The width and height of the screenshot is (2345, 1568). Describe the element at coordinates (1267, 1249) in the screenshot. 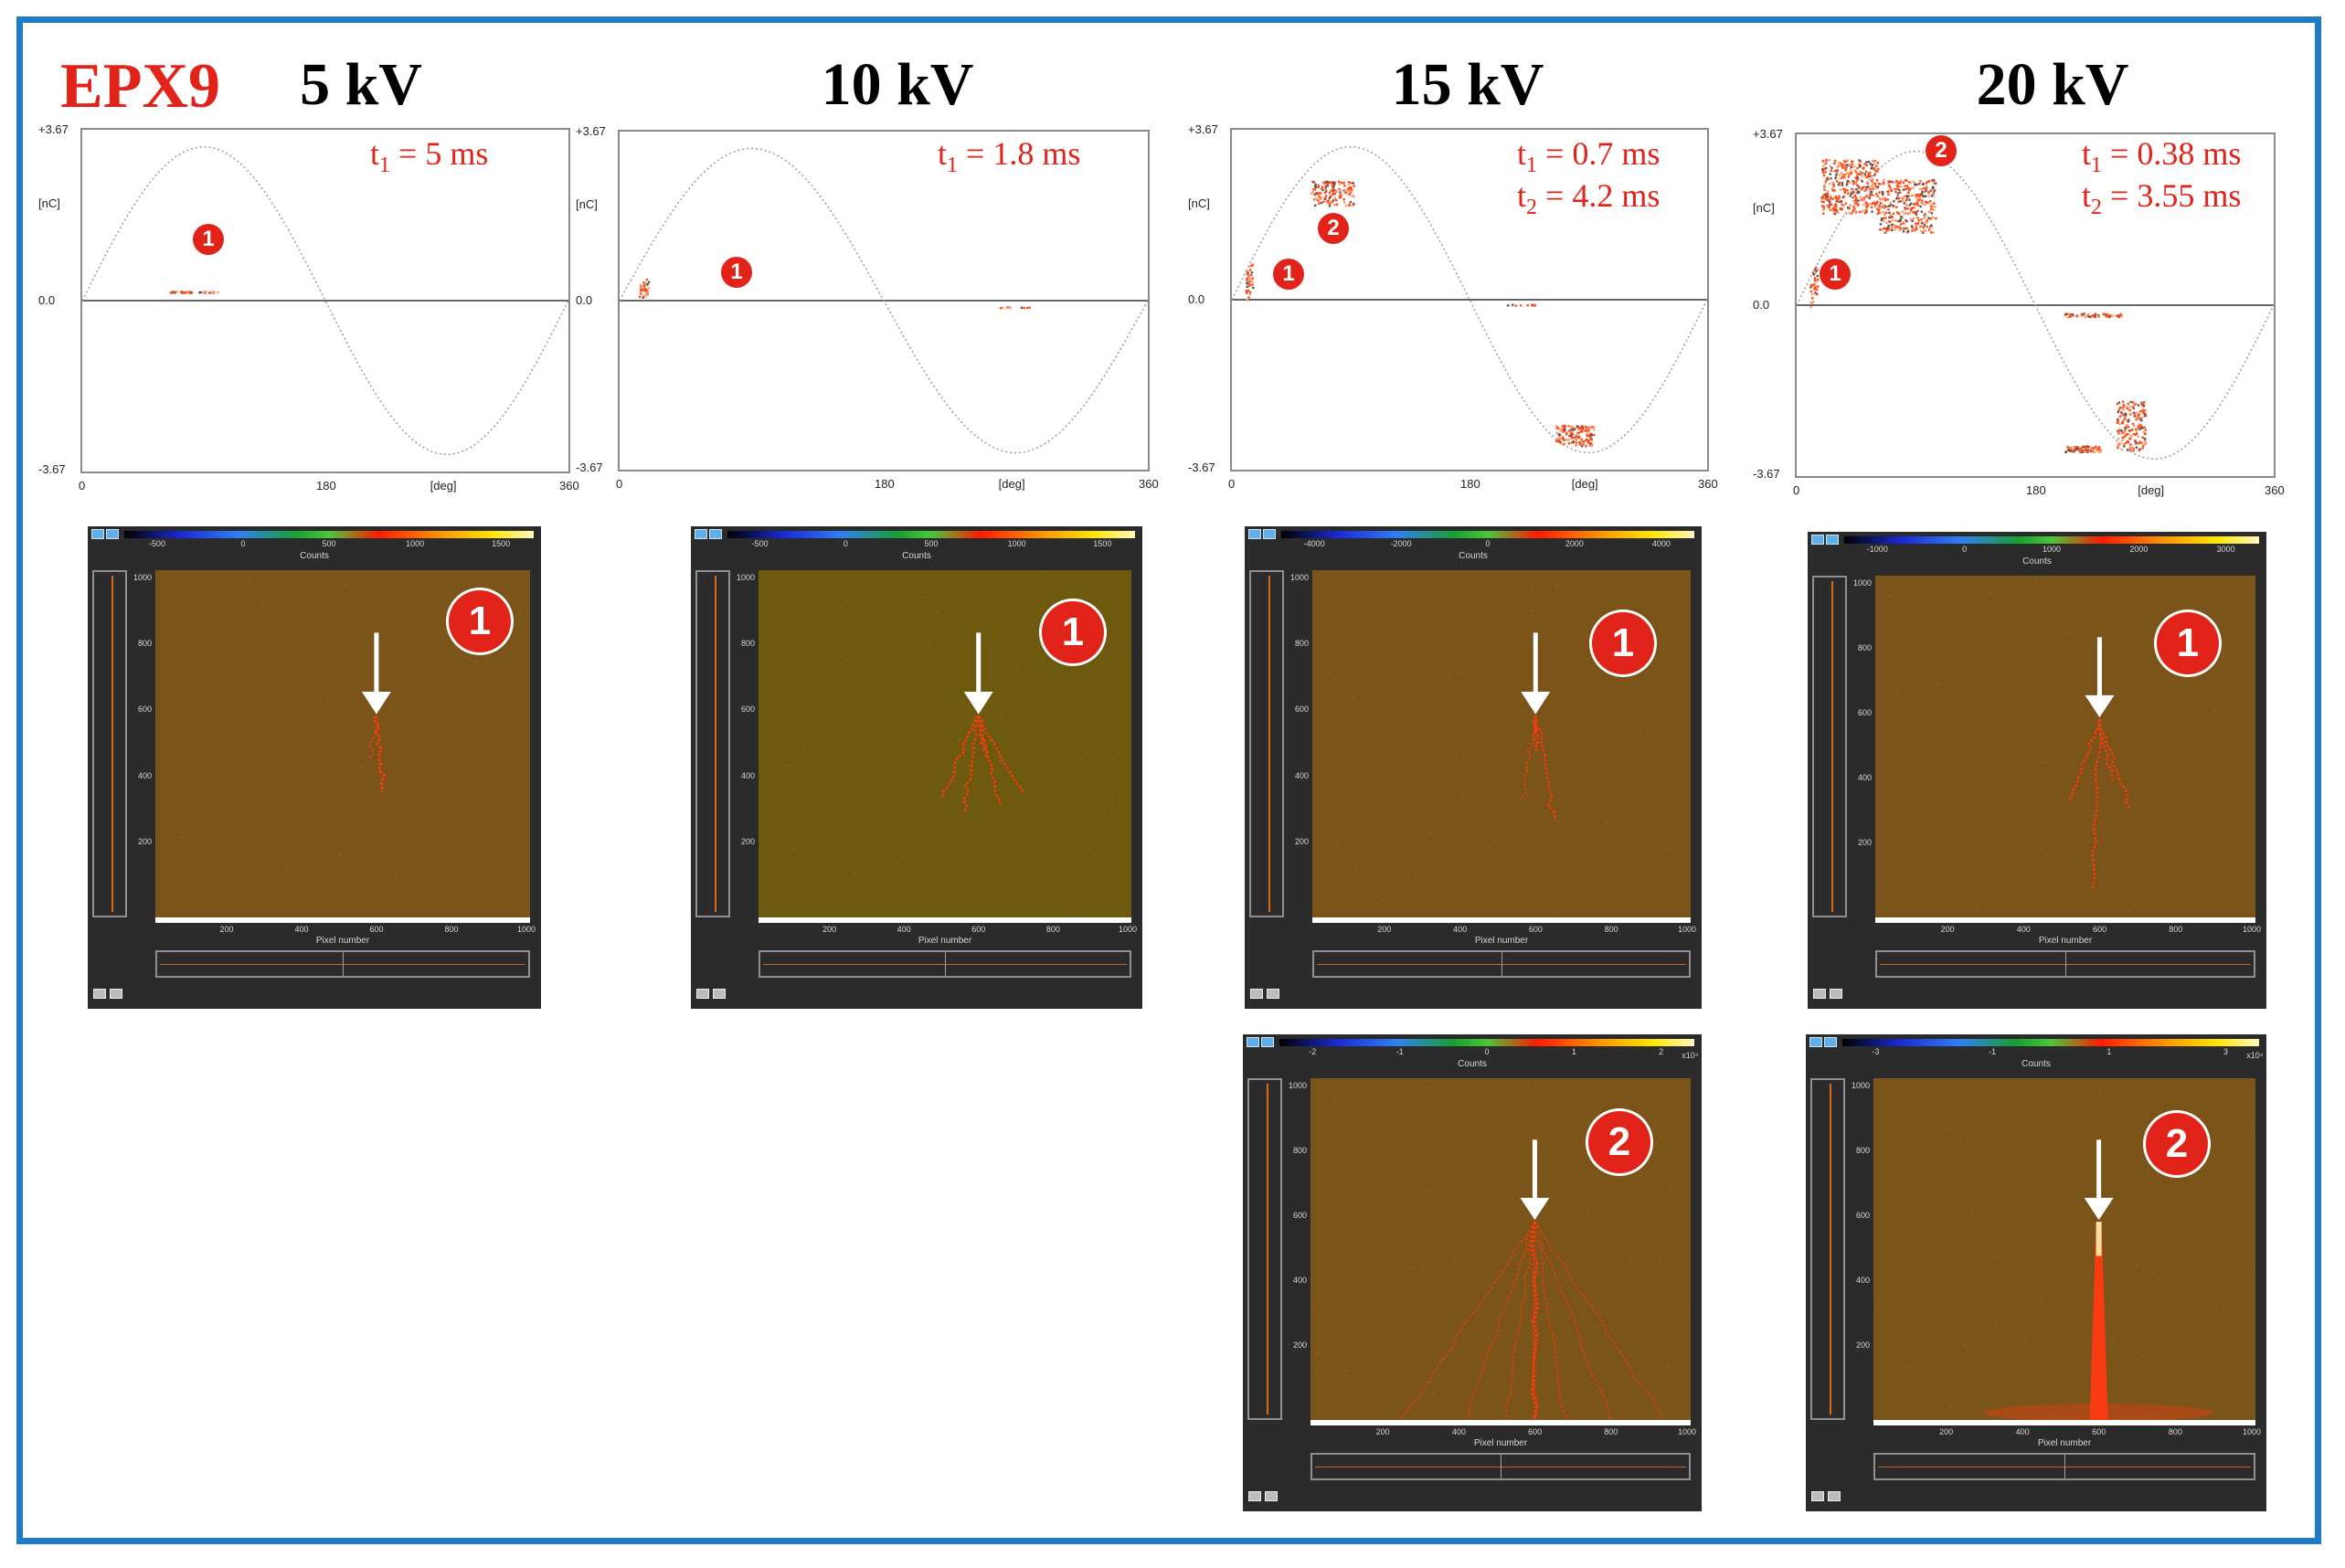

I see `profile-trace` at that location.